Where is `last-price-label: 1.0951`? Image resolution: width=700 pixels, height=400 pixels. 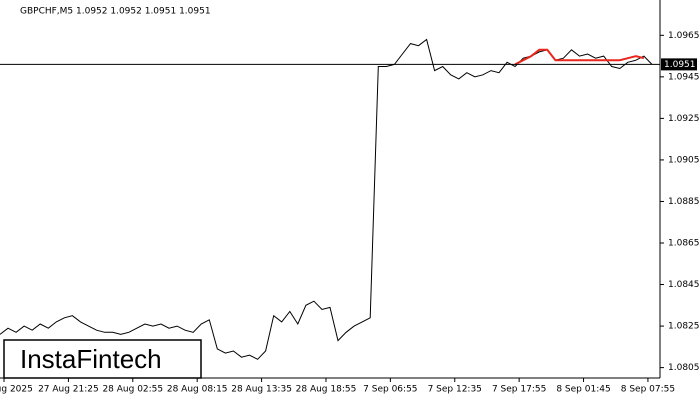
last-price-label: 1.0951 is located at coordinates (680, 65).